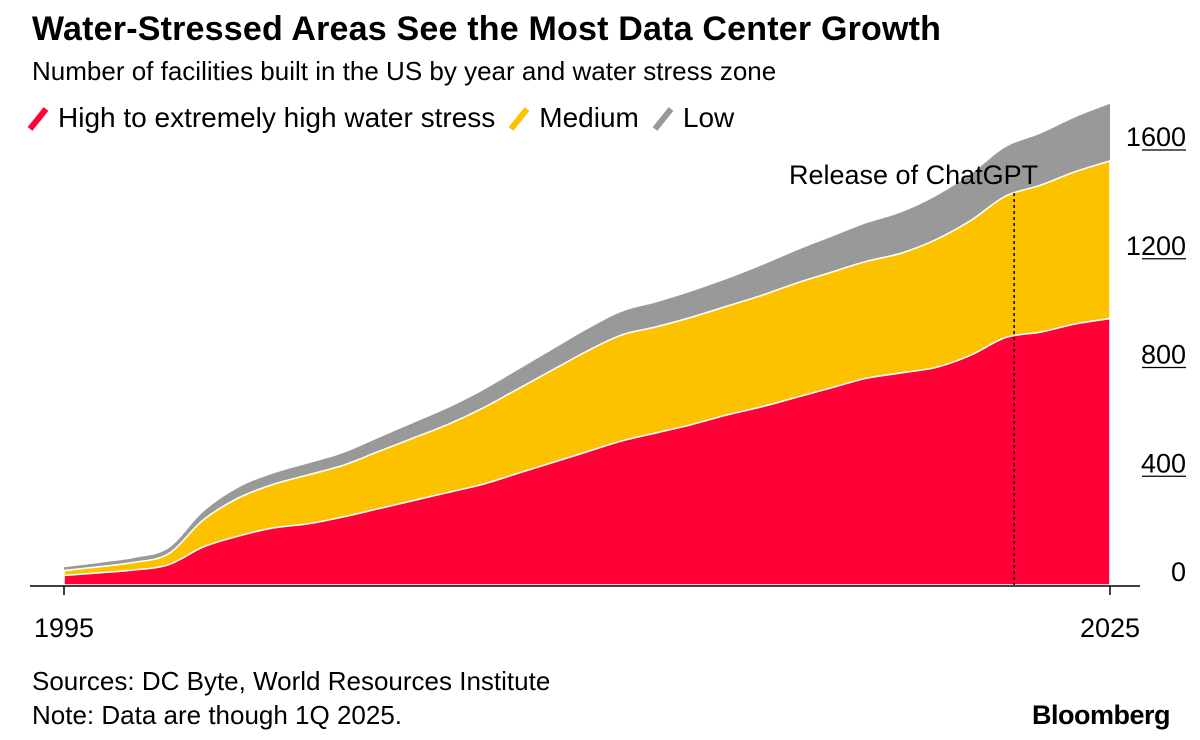  I want to click on legend-item-low: Low, so click(692, 118).